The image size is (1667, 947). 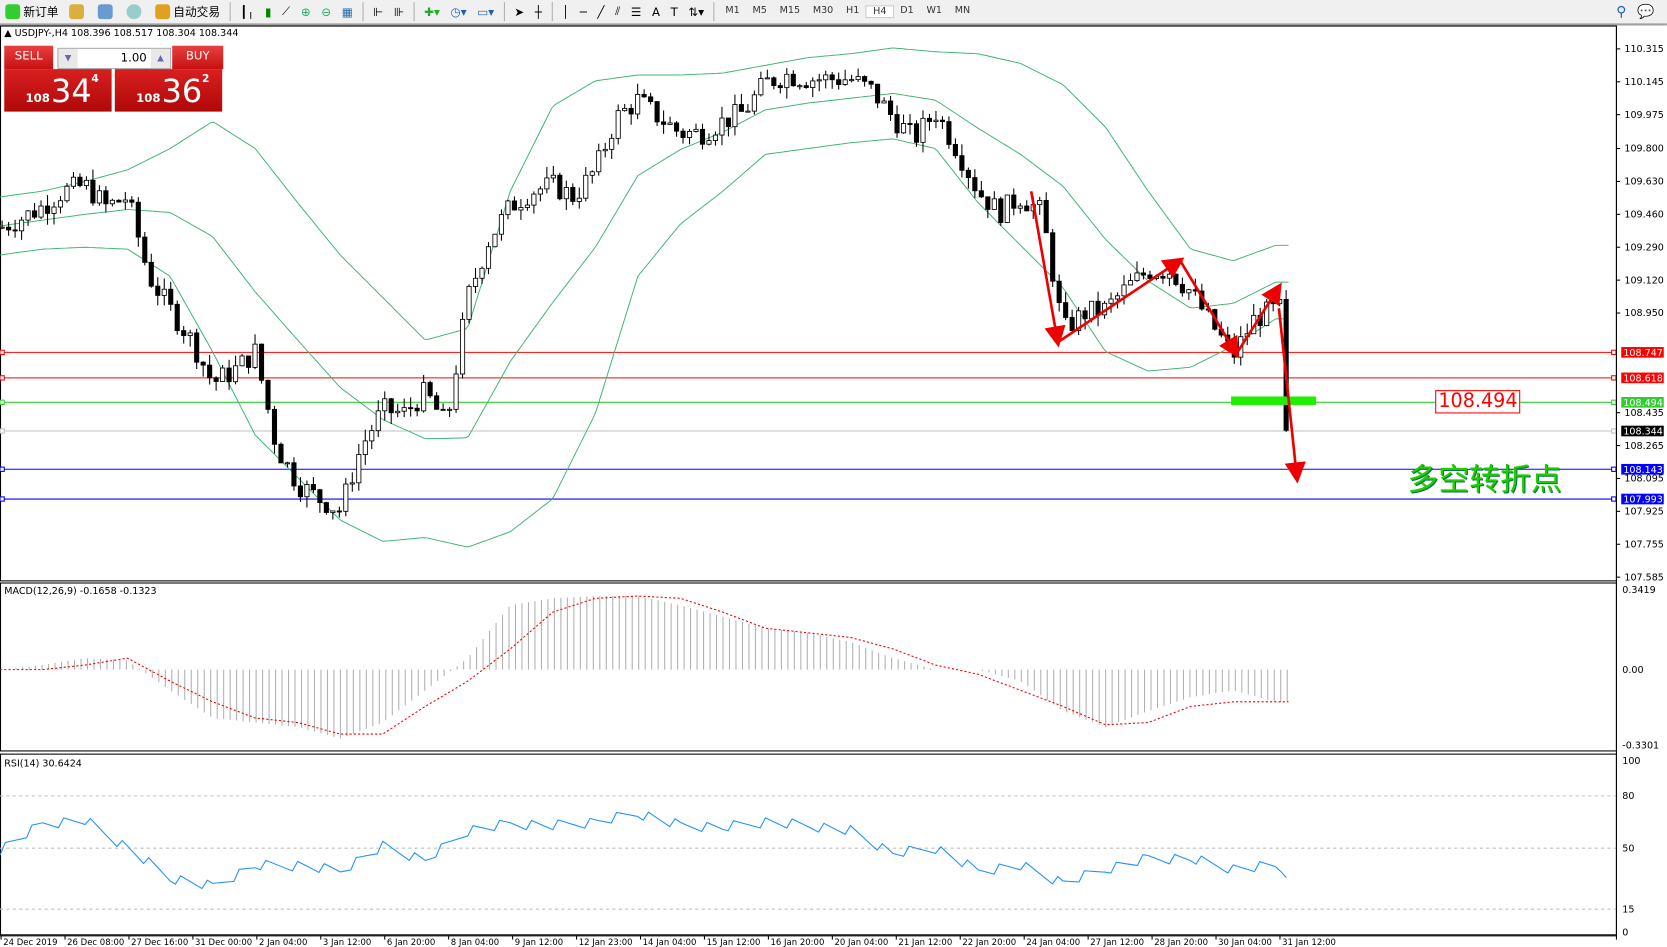 I want to click on auto-trading-button: 自动交易, so click(x=187, y=11).